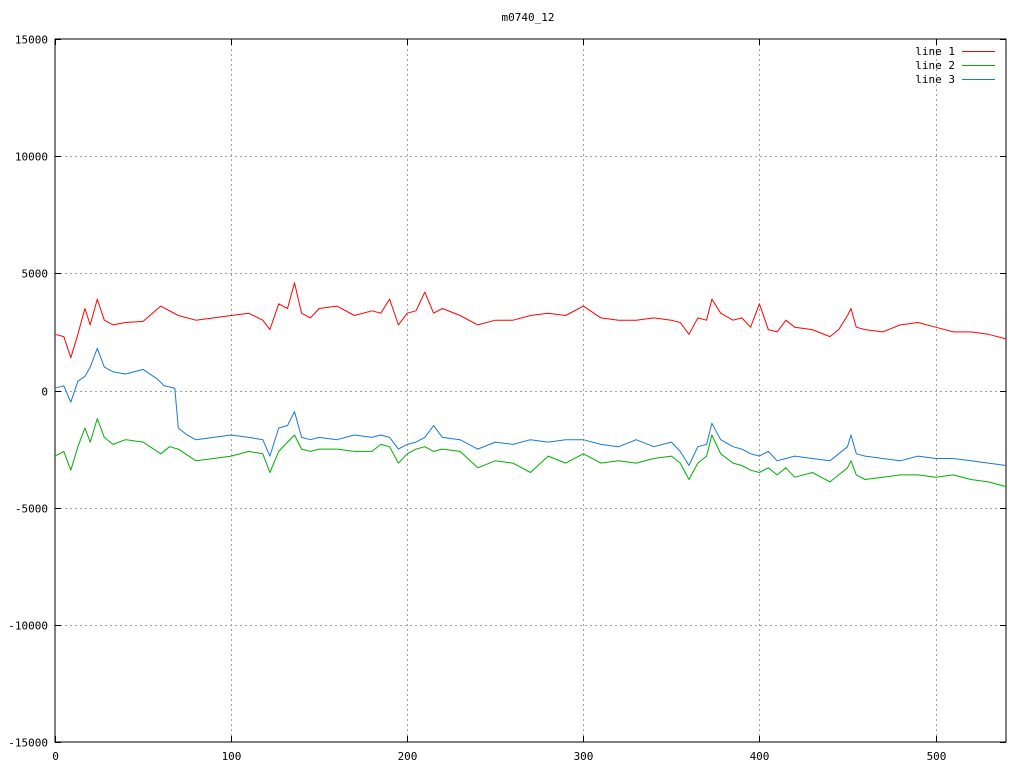 The width and height of the screenshot is (1024, 768). I want to click on y-tick-label: -5000, so click(31, 509).